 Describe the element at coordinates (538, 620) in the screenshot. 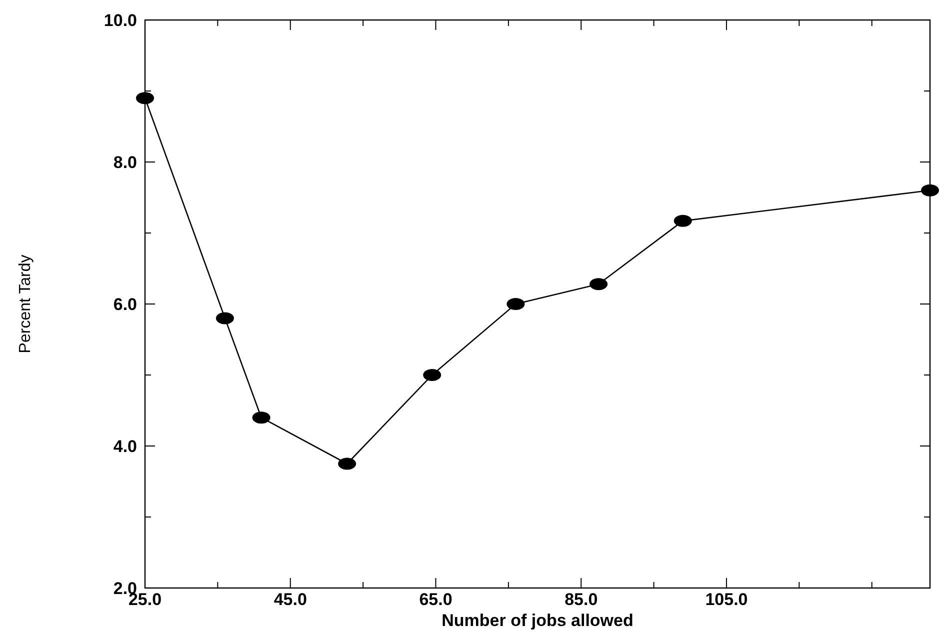

I see `x-axis-title: Number of jobs allowed` at that location.